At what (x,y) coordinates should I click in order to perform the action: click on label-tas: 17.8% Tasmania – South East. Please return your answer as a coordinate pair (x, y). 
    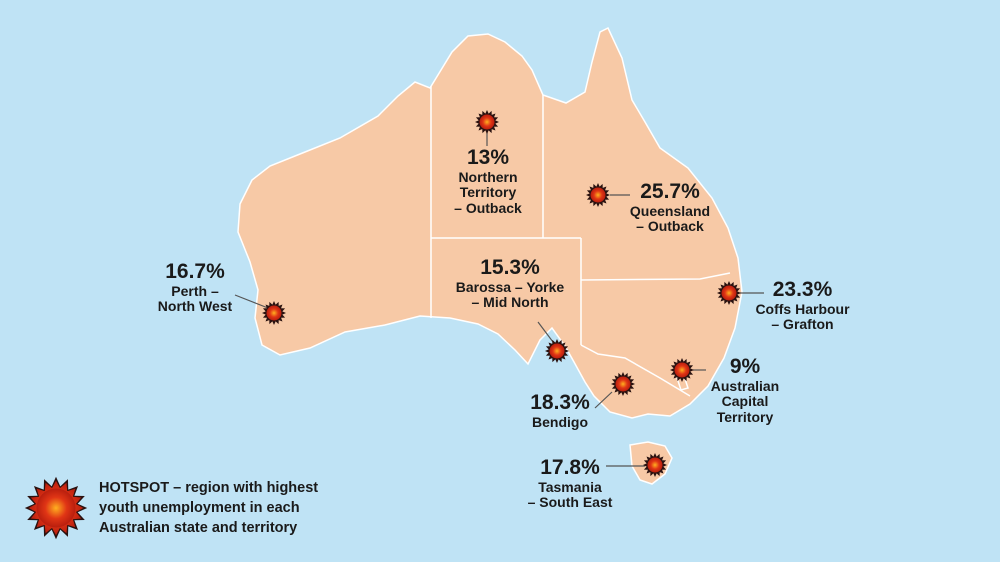
    Looking at the image, I should click on (570, 483).